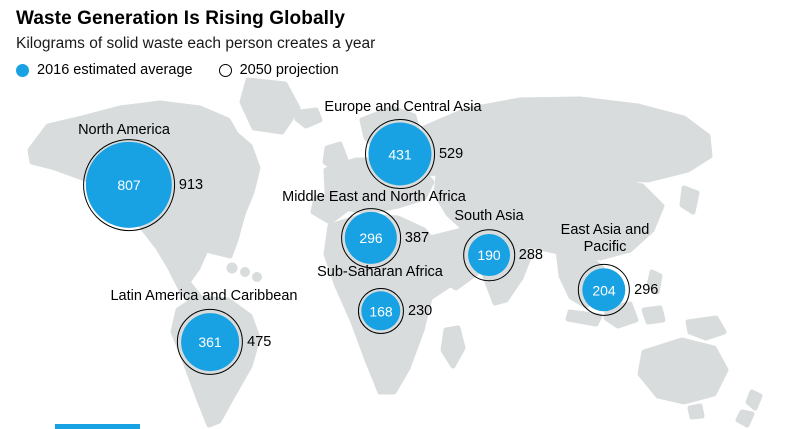  What do you see at coordinates (374, 197) in the screenshot?
I see `region-label: Middle East and North Africa` at bounding box center [374, 197].